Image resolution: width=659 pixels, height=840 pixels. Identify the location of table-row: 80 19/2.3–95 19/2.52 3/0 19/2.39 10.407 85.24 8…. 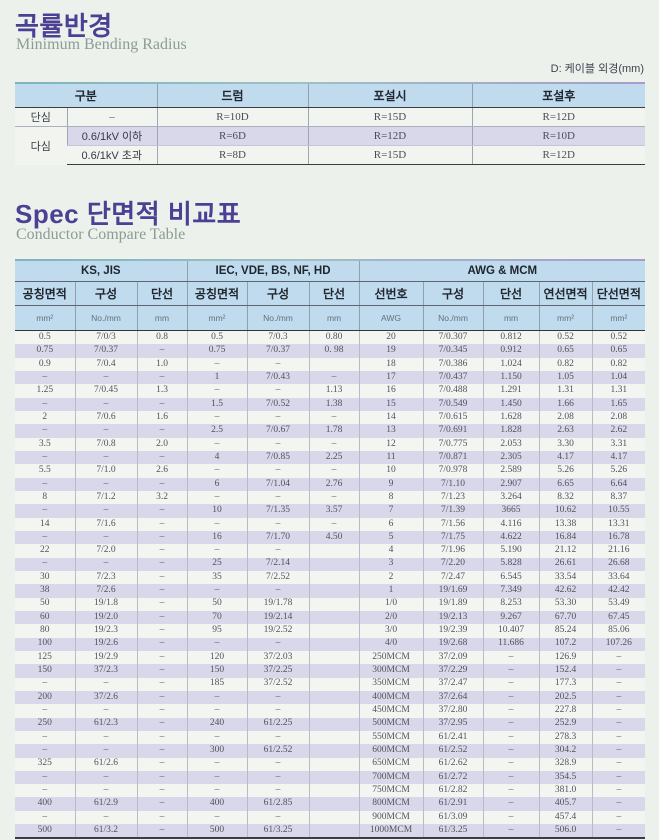
(330, 631).